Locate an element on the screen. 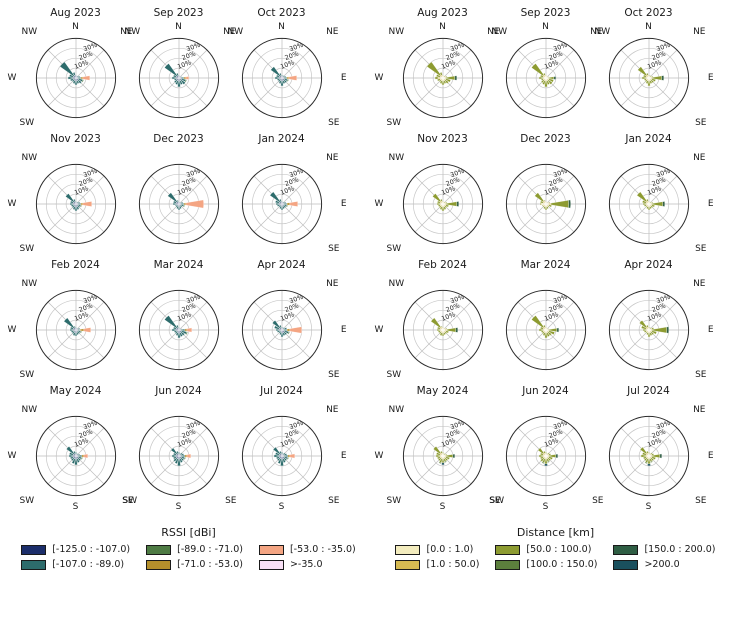  subplot-title: Jul 2024 is located at coordinates (281, 391).